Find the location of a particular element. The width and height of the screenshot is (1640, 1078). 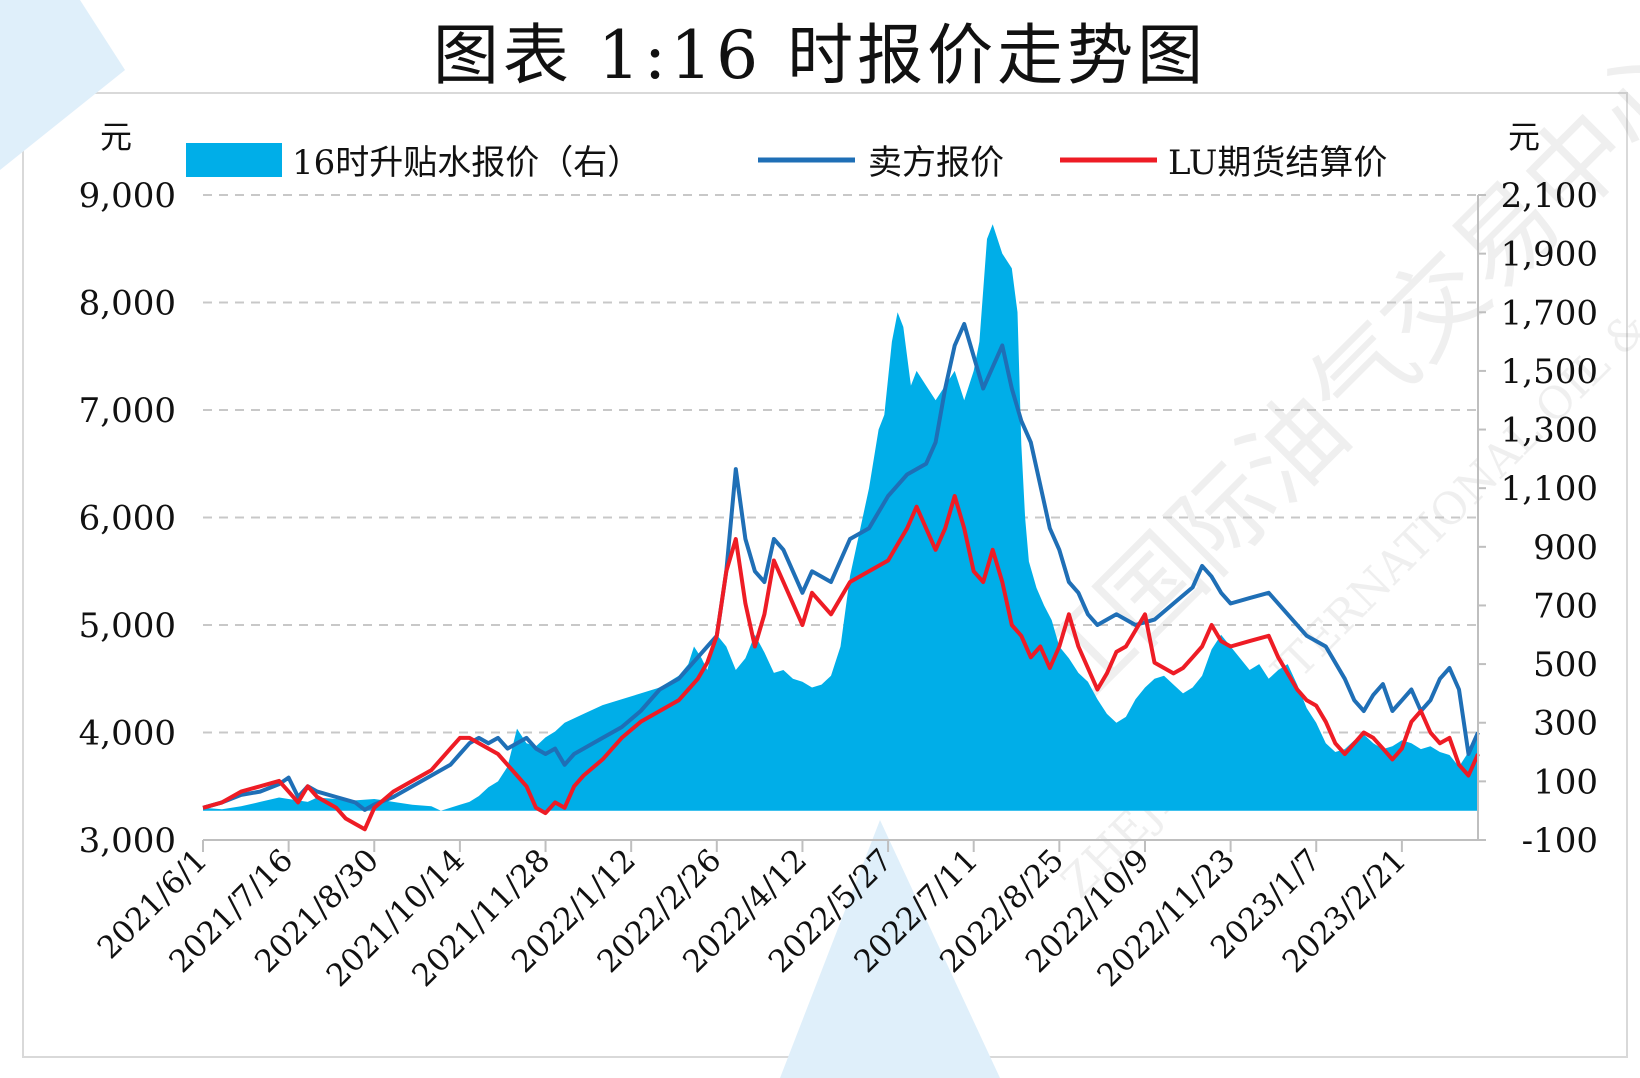

y-right-tick-label: 700 is located at coordinates (1565, 606).